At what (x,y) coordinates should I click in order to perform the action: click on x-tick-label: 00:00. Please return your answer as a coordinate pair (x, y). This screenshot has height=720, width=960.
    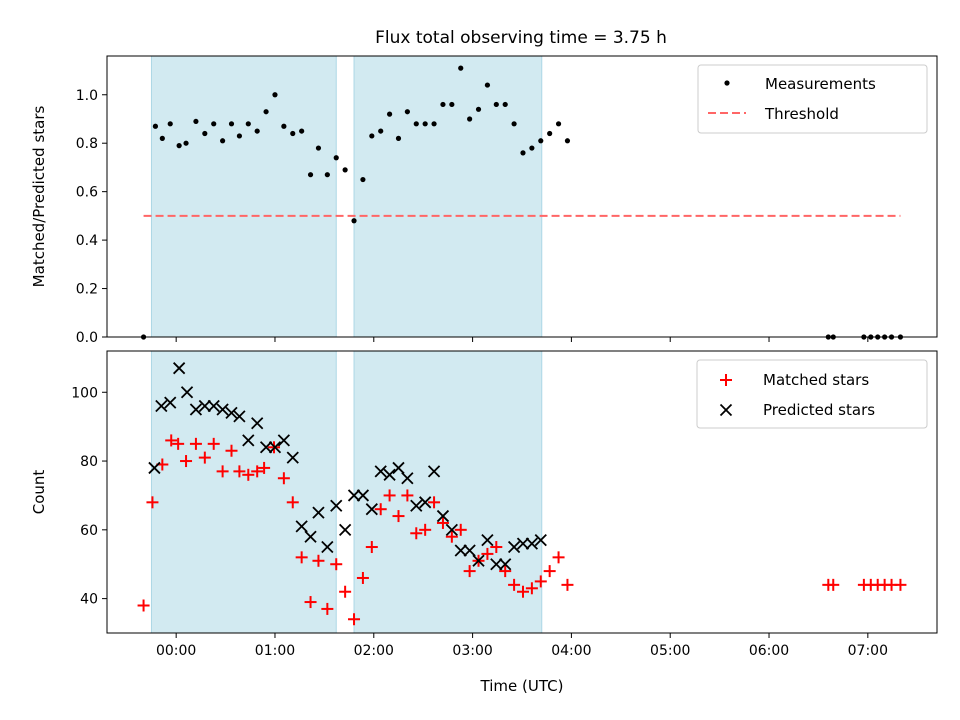
    Looking at the image, I should click on (176, 651).